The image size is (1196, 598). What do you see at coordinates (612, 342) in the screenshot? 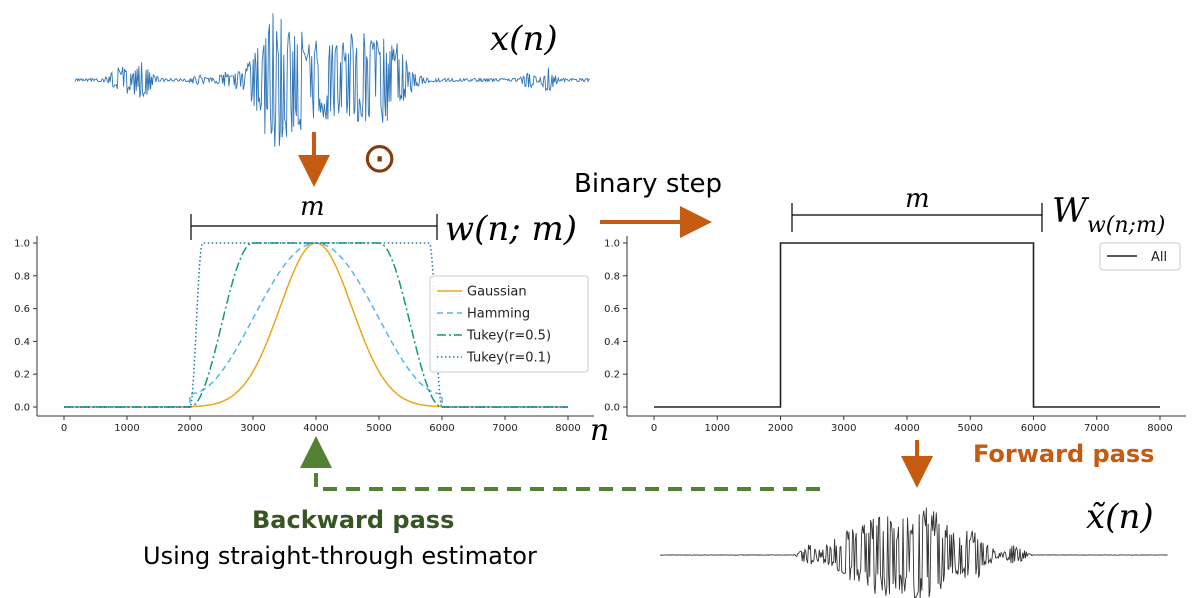
I see `right-chart-y-tick-label: 0.4` at bounding box center [612, 342].